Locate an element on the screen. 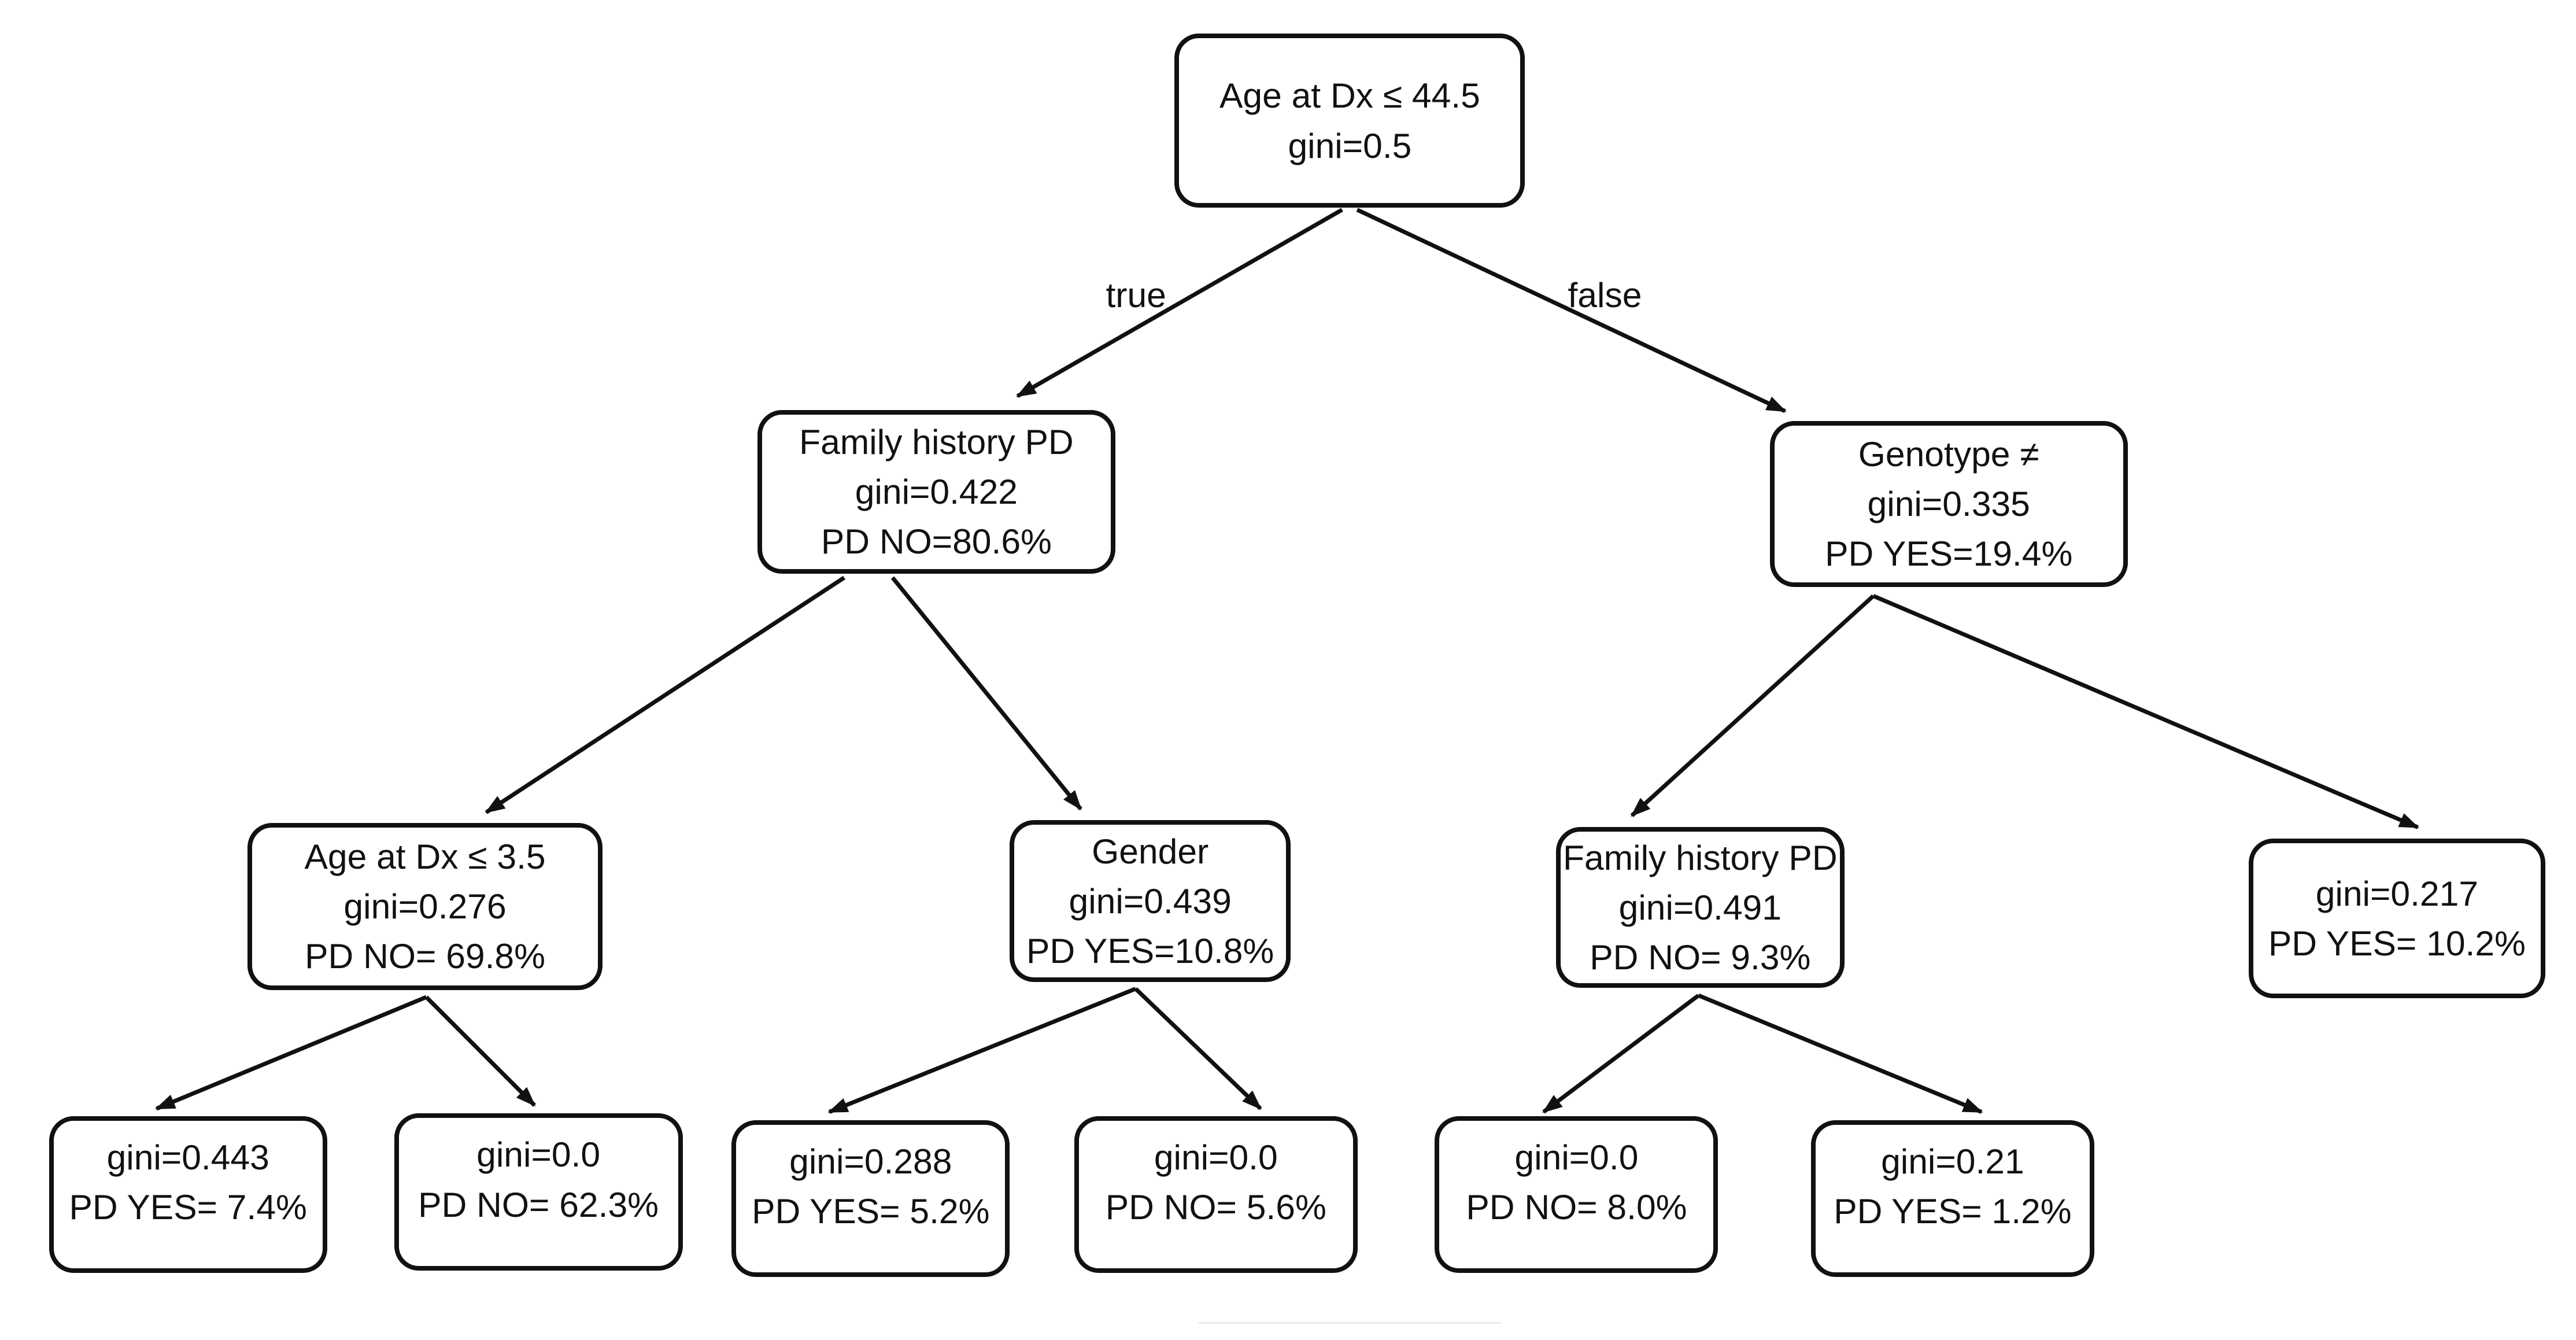  leaf-gini-0-443: gini=0.443 PD YES= 7.4% is located at coordinates (188, 1194).